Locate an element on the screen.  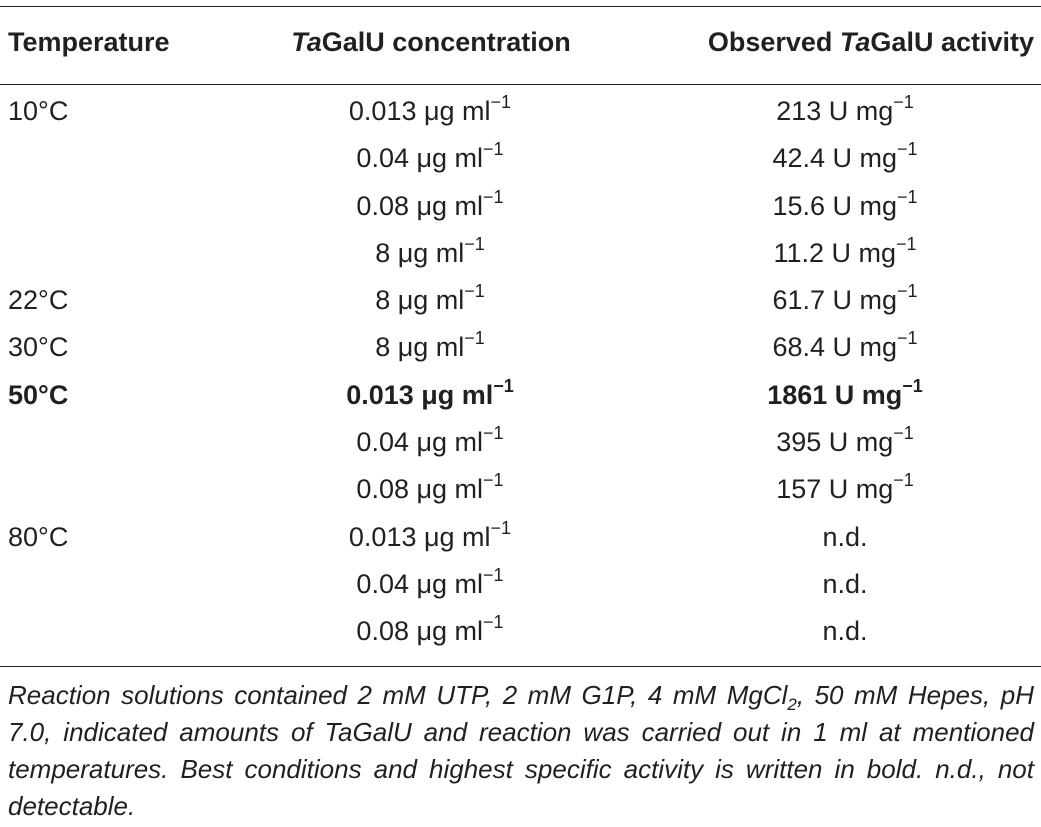
activity-value: 157 U mg is located at coordinates (835, 489).